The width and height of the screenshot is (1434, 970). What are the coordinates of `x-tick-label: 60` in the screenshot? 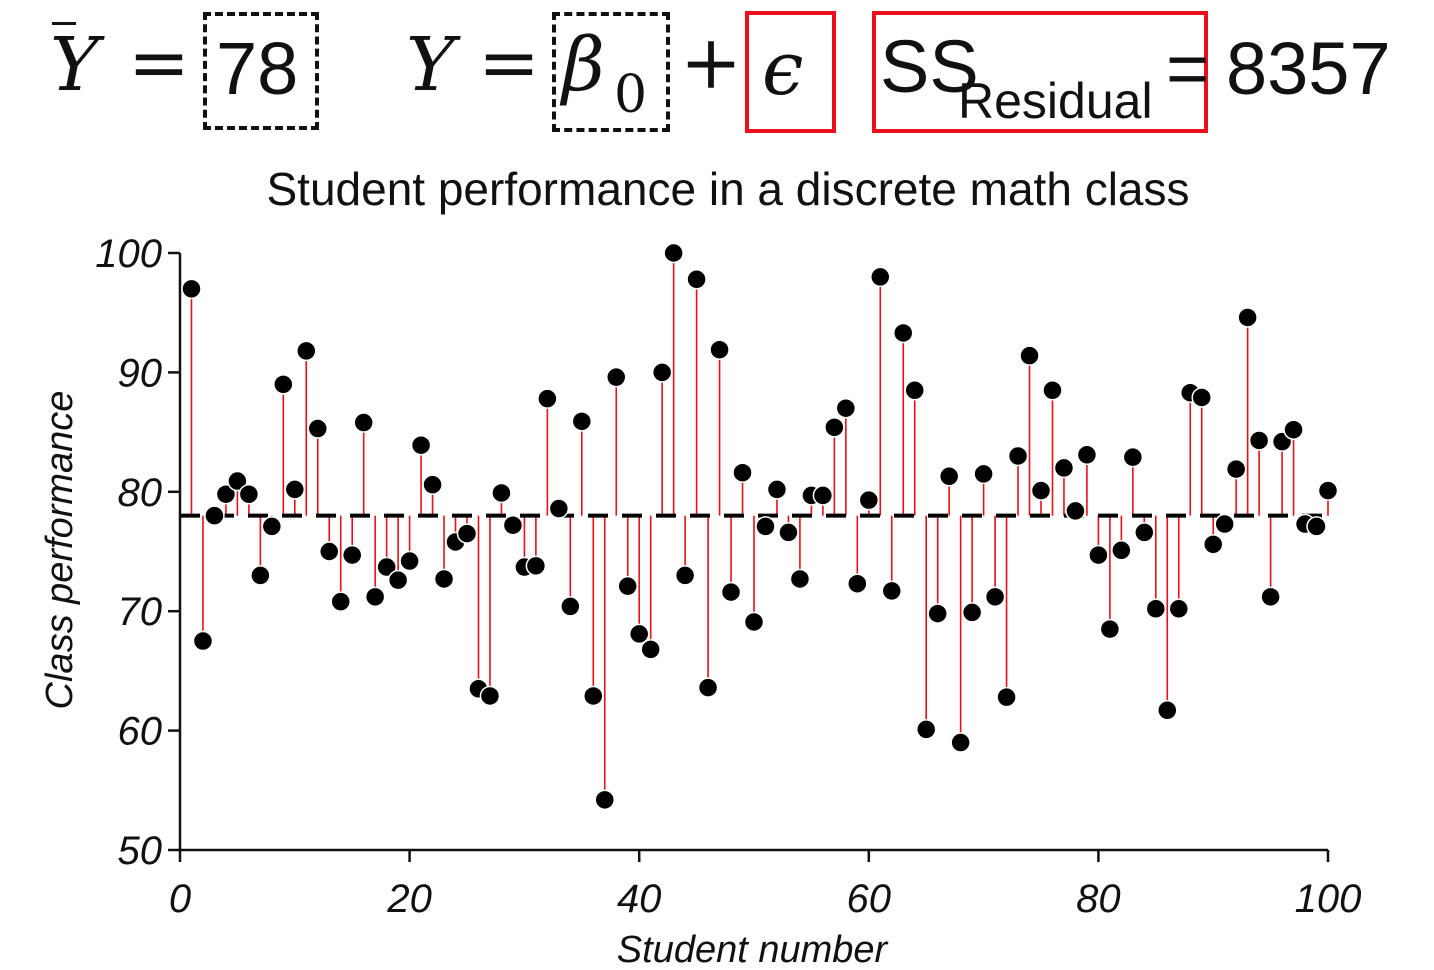 It's located at (869, 899).